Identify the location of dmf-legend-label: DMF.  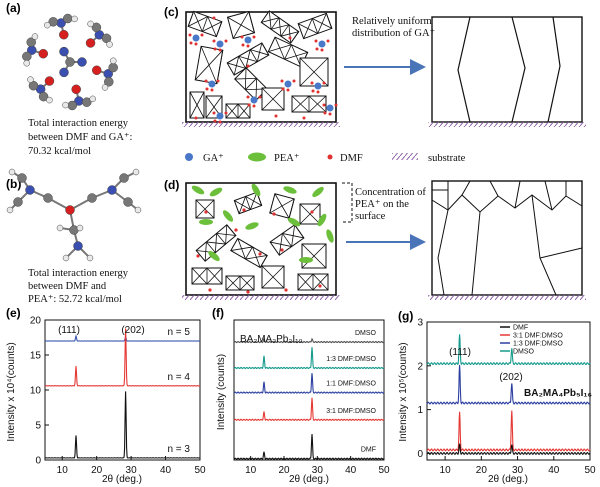
(351, 158).